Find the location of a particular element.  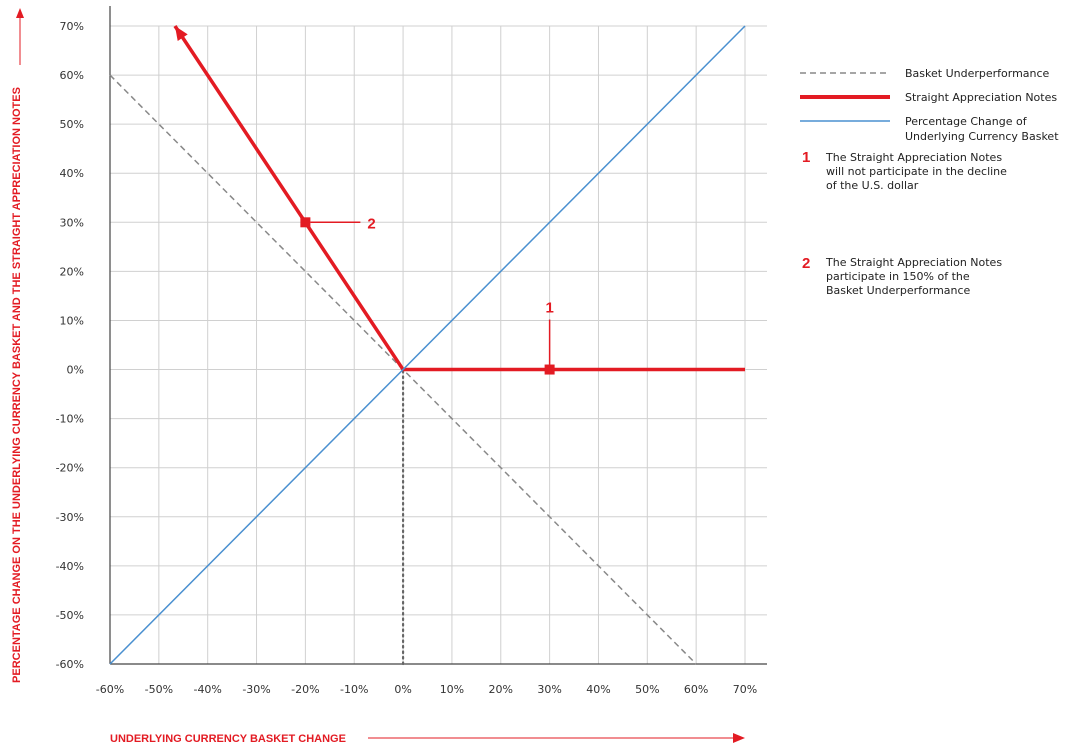

y-tick-label: -60% is located at coordinates (70, 664).